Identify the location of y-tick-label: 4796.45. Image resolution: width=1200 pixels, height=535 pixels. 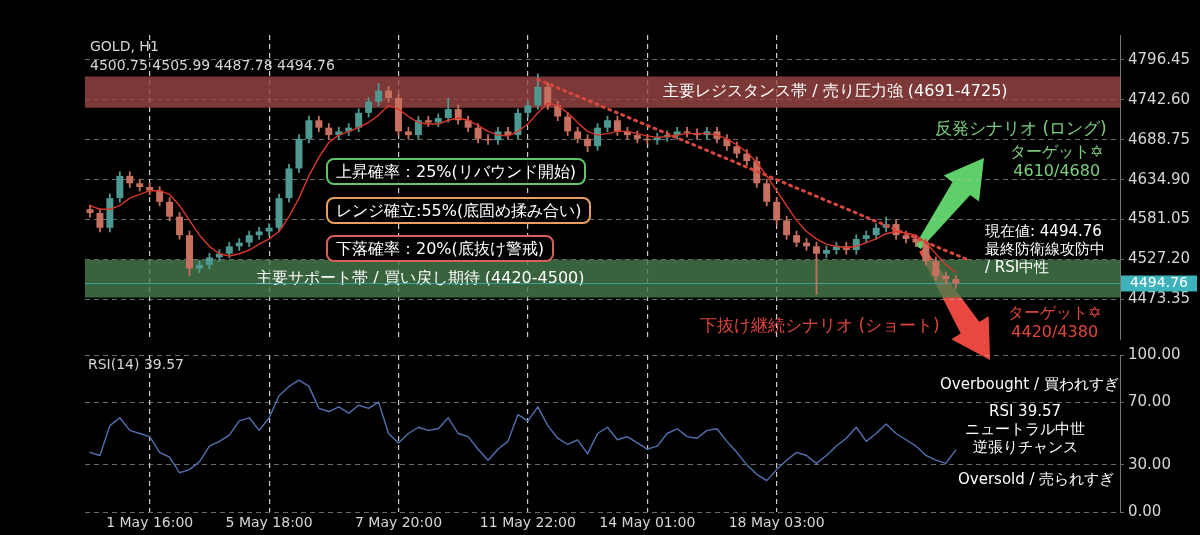
(1159, 58).